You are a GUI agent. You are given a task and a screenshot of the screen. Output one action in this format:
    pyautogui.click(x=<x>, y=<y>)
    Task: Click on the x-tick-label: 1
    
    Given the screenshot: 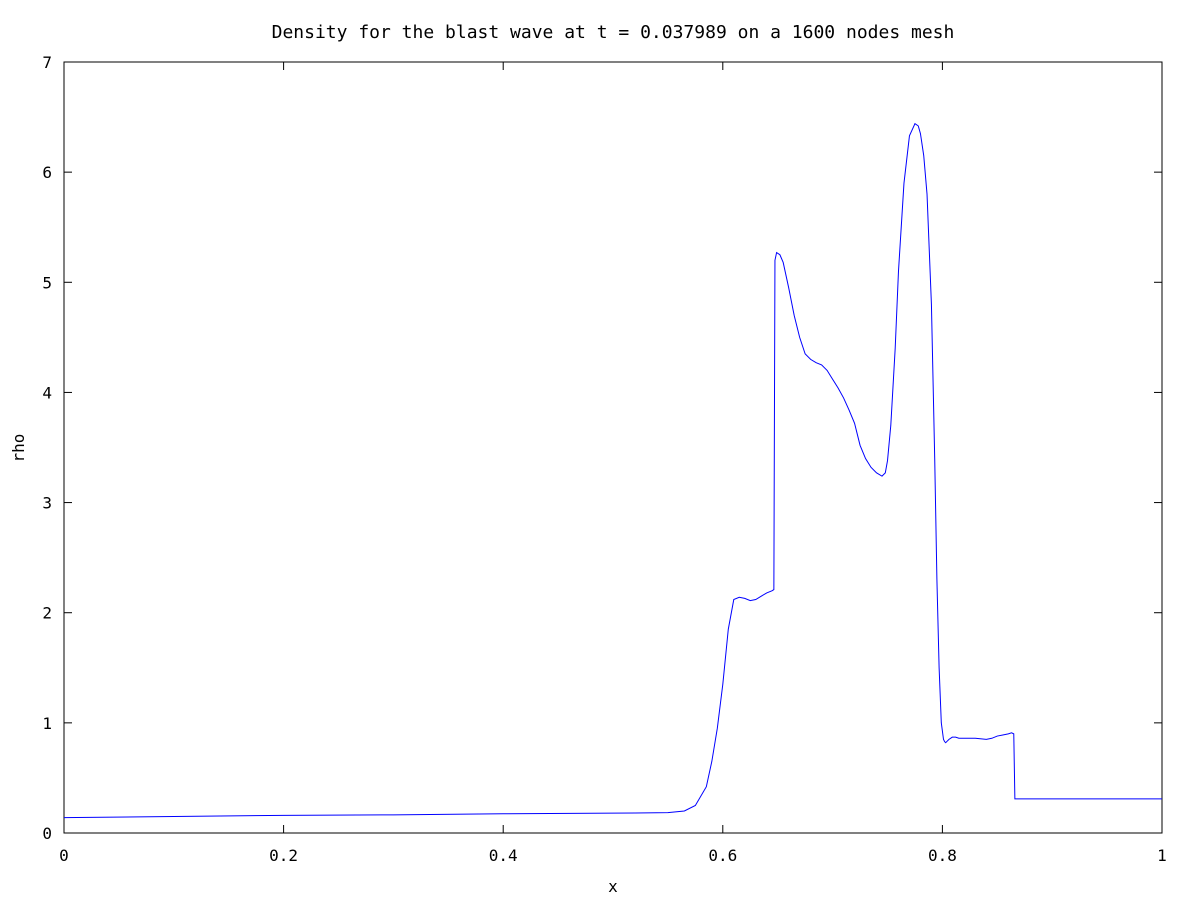 What is the action you would take?
    pyautogui.click(x=1162, y=855)
    